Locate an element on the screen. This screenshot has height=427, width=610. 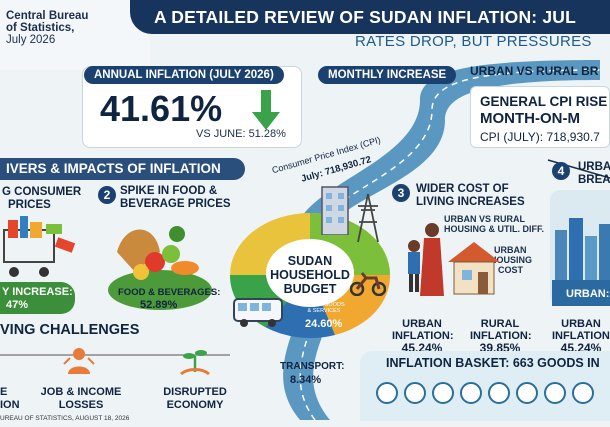
challenge-2-a: JOB & INCOME is located at coordinates (81, 392).